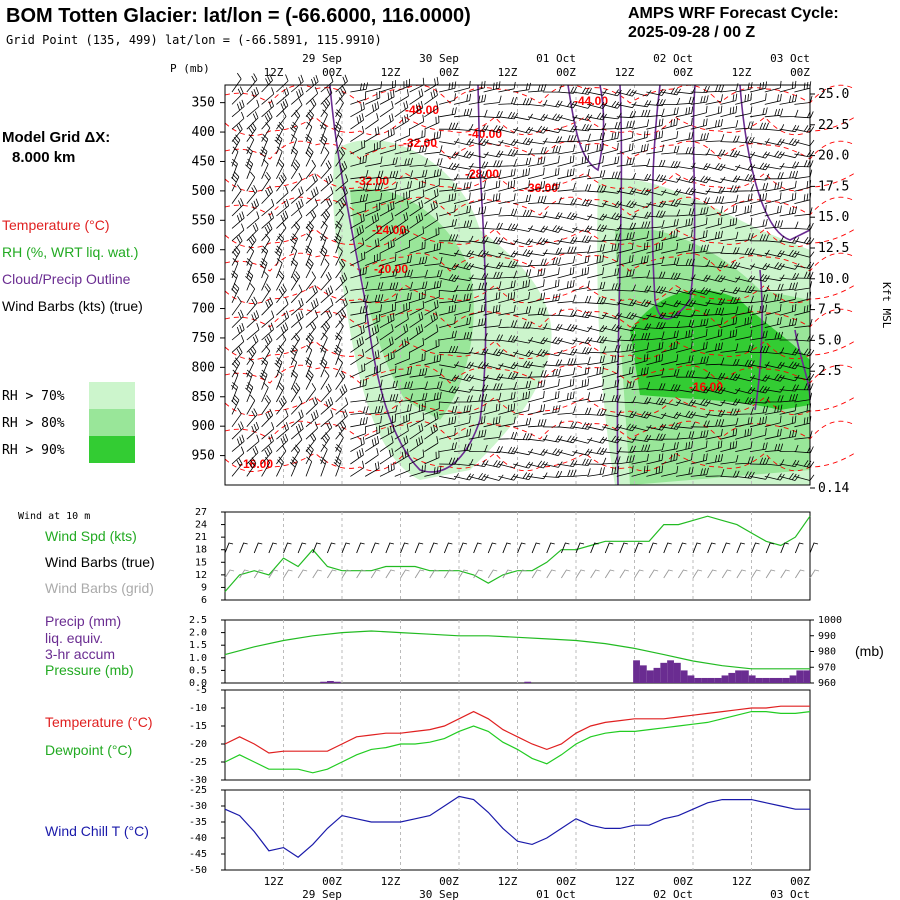 Image resolution: width=900 pixels, height=900 pixels. What do you see at coordinates (198, 762) in the screenshot?
I see `y-tick-label: -25` at bounding box center [198, 762].